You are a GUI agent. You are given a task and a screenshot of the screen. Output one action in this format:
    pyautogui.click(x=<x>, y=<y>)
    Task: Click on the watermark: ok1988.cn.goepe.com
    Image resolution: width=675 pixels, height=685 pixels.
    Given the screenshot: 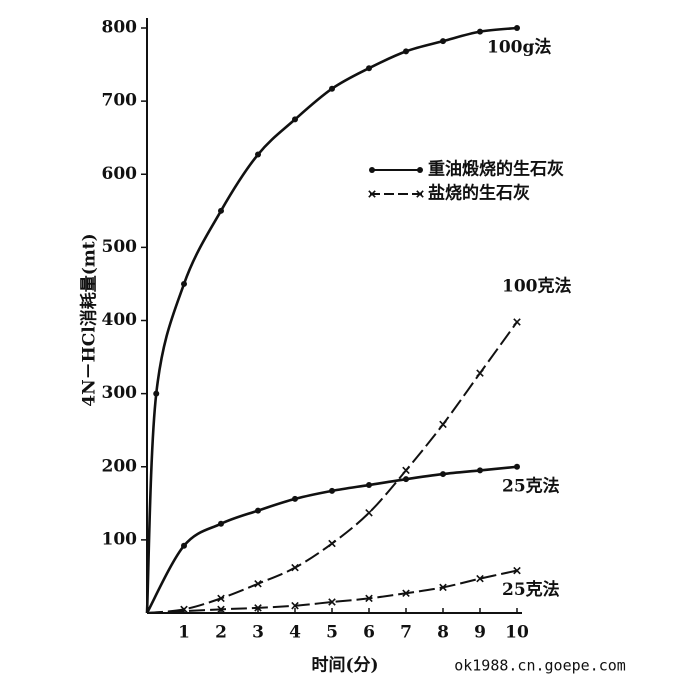 What is the action you would take?
    pyautogui.click(x=540, y=666)
    